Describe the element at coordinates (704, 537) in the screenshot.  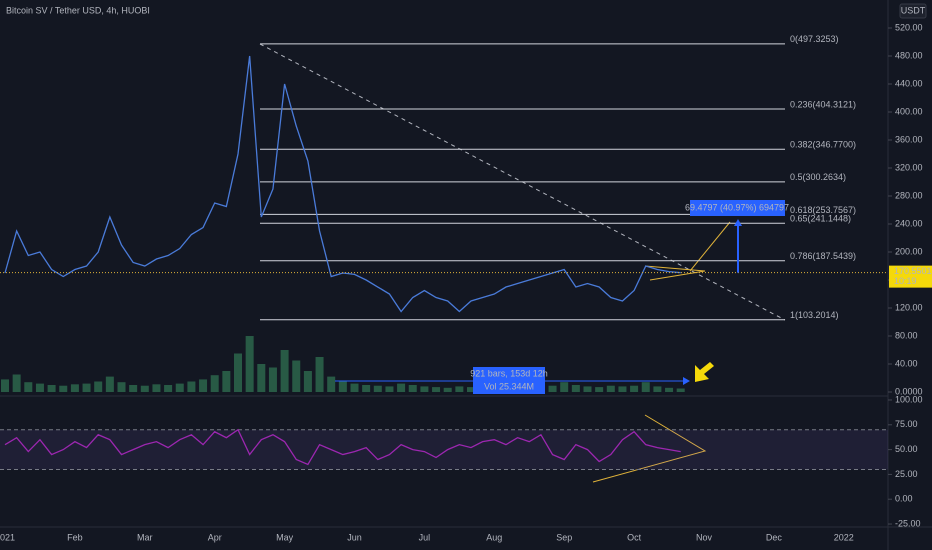
I see `x-tick-label: Nov` at that location.